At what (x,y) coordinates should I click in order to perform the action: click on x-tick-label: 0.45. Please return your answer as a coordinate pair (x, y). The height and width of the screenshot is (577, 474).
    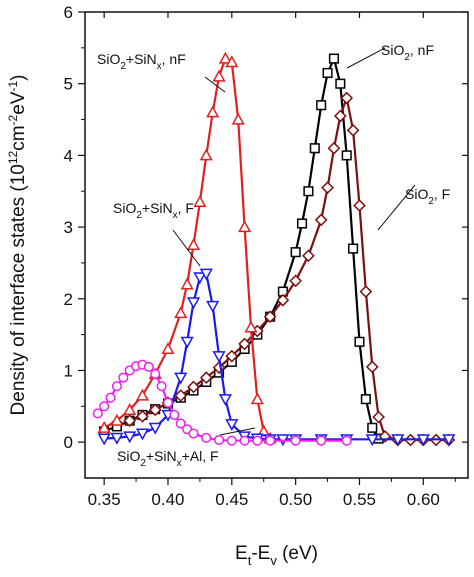
    Looking at the image, I should click on (231, 499).